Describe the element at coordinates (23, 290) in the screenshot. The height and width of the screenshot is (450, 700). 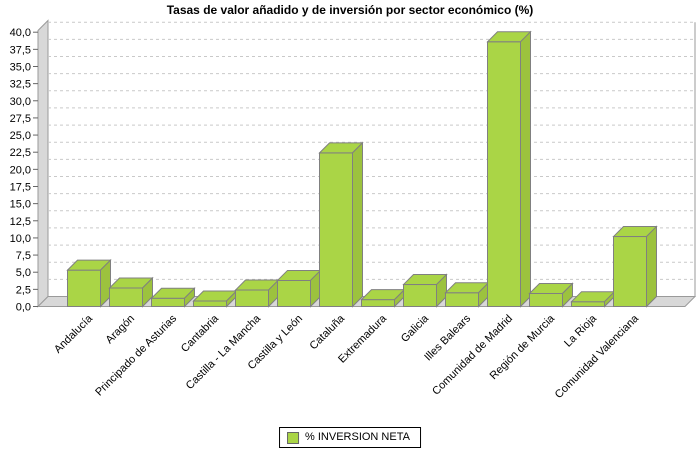
I see `y-tick-label: 2,5` at that location.